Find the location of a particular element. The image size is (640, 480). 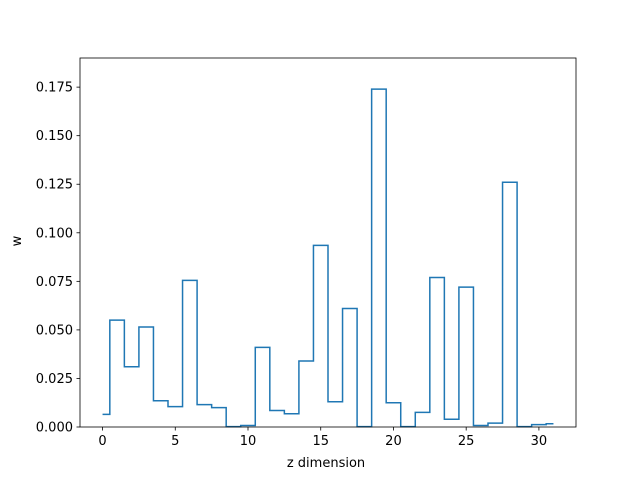

y-tick-label: 0.125 is located at coordinates (54, 185).